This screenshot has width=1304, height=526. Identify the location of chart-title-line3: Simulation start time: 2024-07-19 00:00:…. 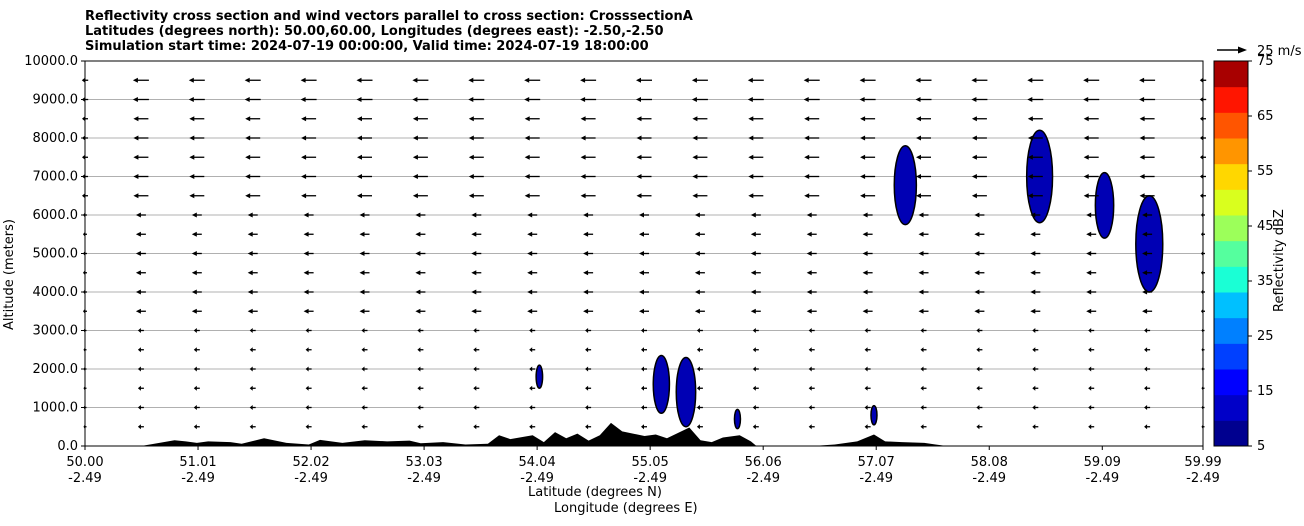
(367, 46).